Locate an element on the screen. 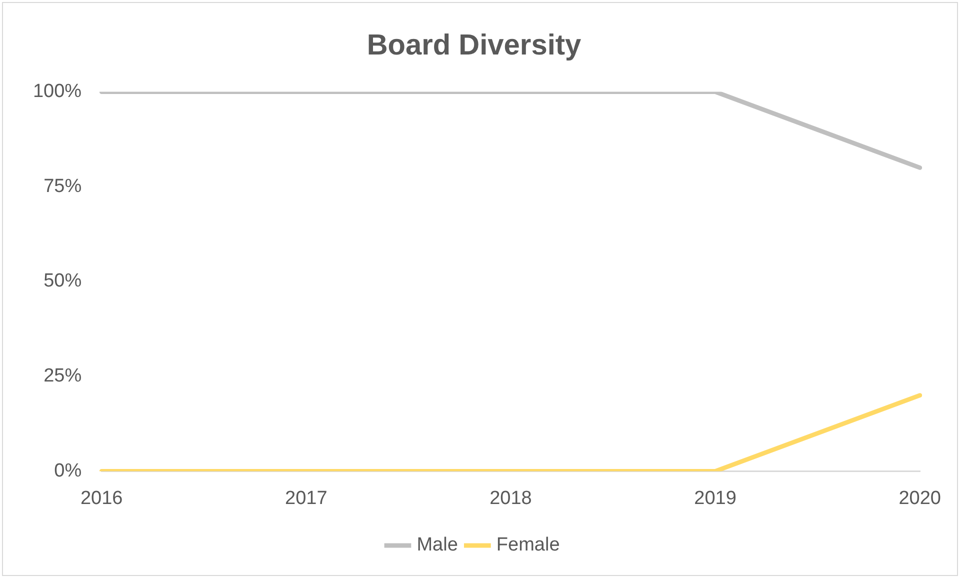  y-tick-label: 0% is located at coordinates (68, 471).